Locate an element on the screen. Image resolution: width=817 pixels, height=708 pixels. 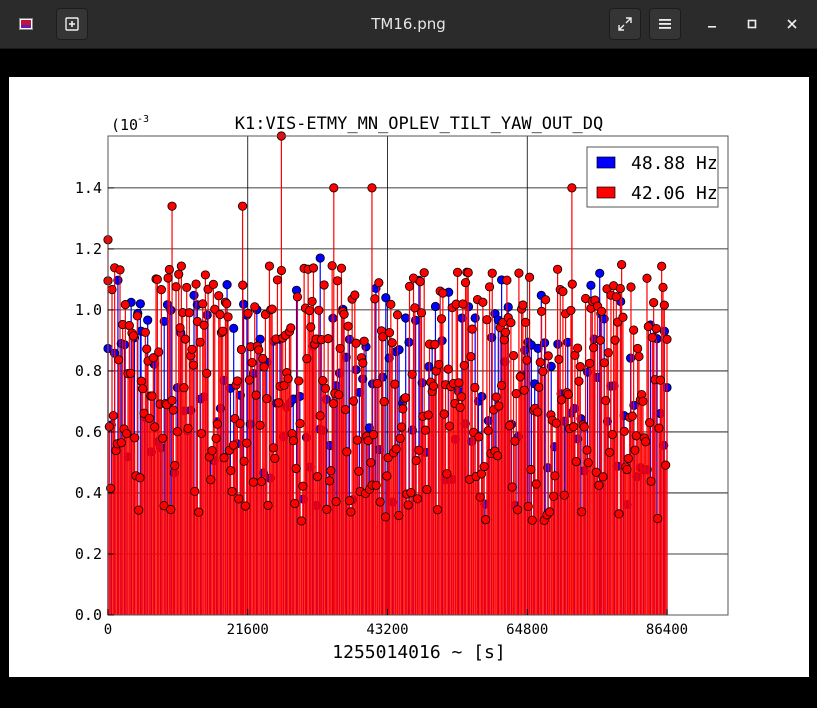
y-tick-label: 1.2 is located at coordinates (88, 249).